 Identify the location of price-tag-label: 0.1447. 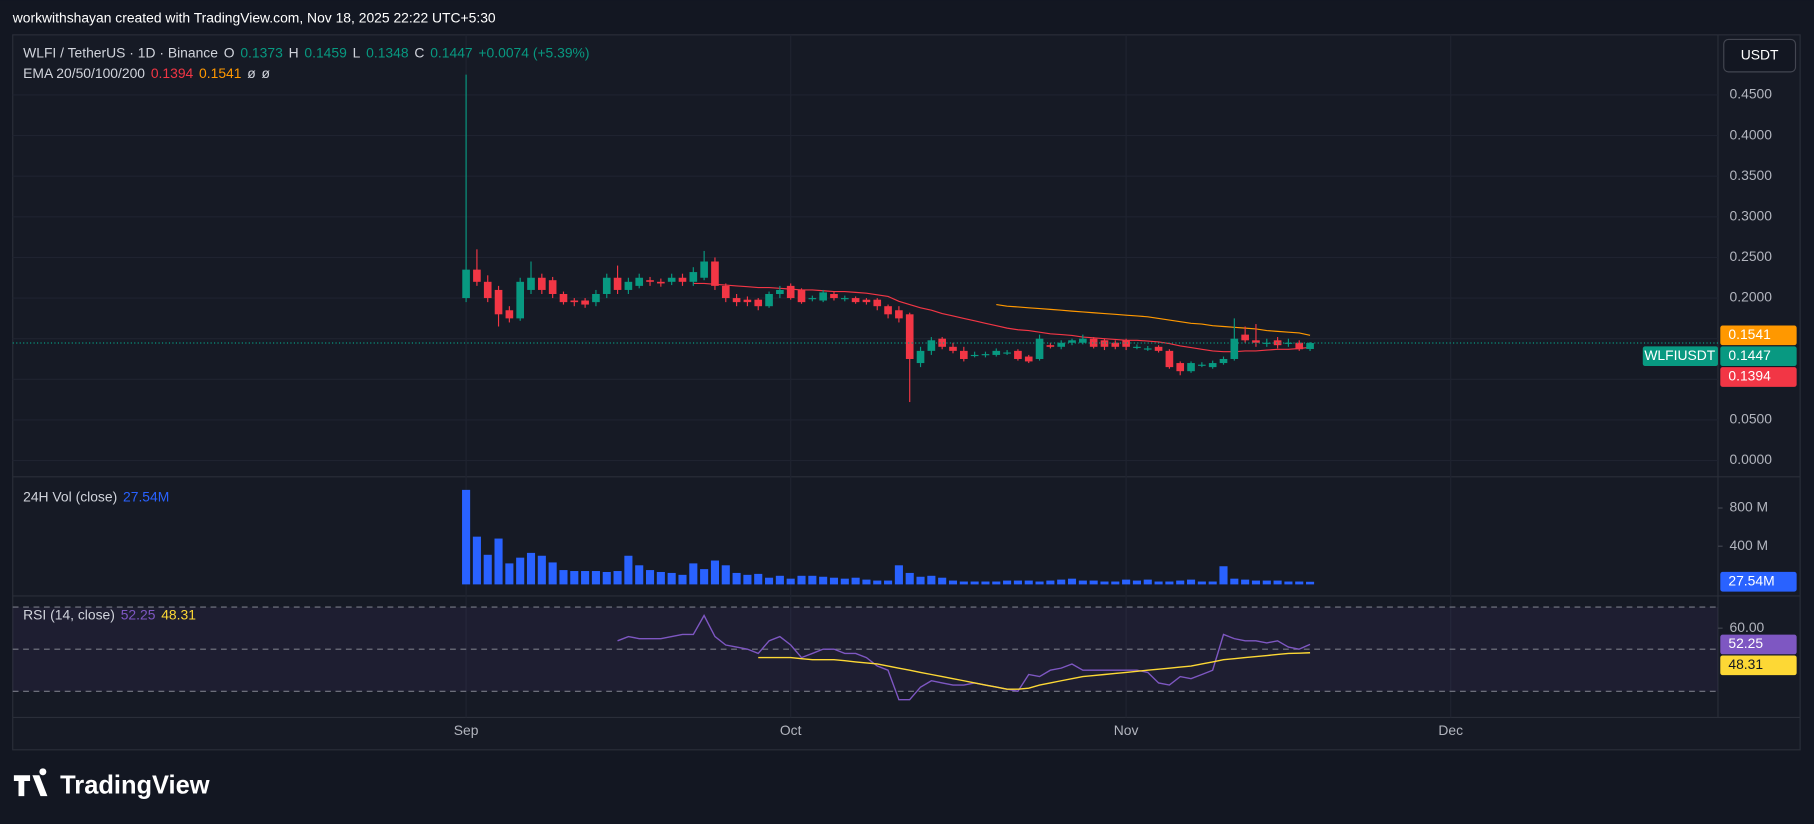
(1749, 355).